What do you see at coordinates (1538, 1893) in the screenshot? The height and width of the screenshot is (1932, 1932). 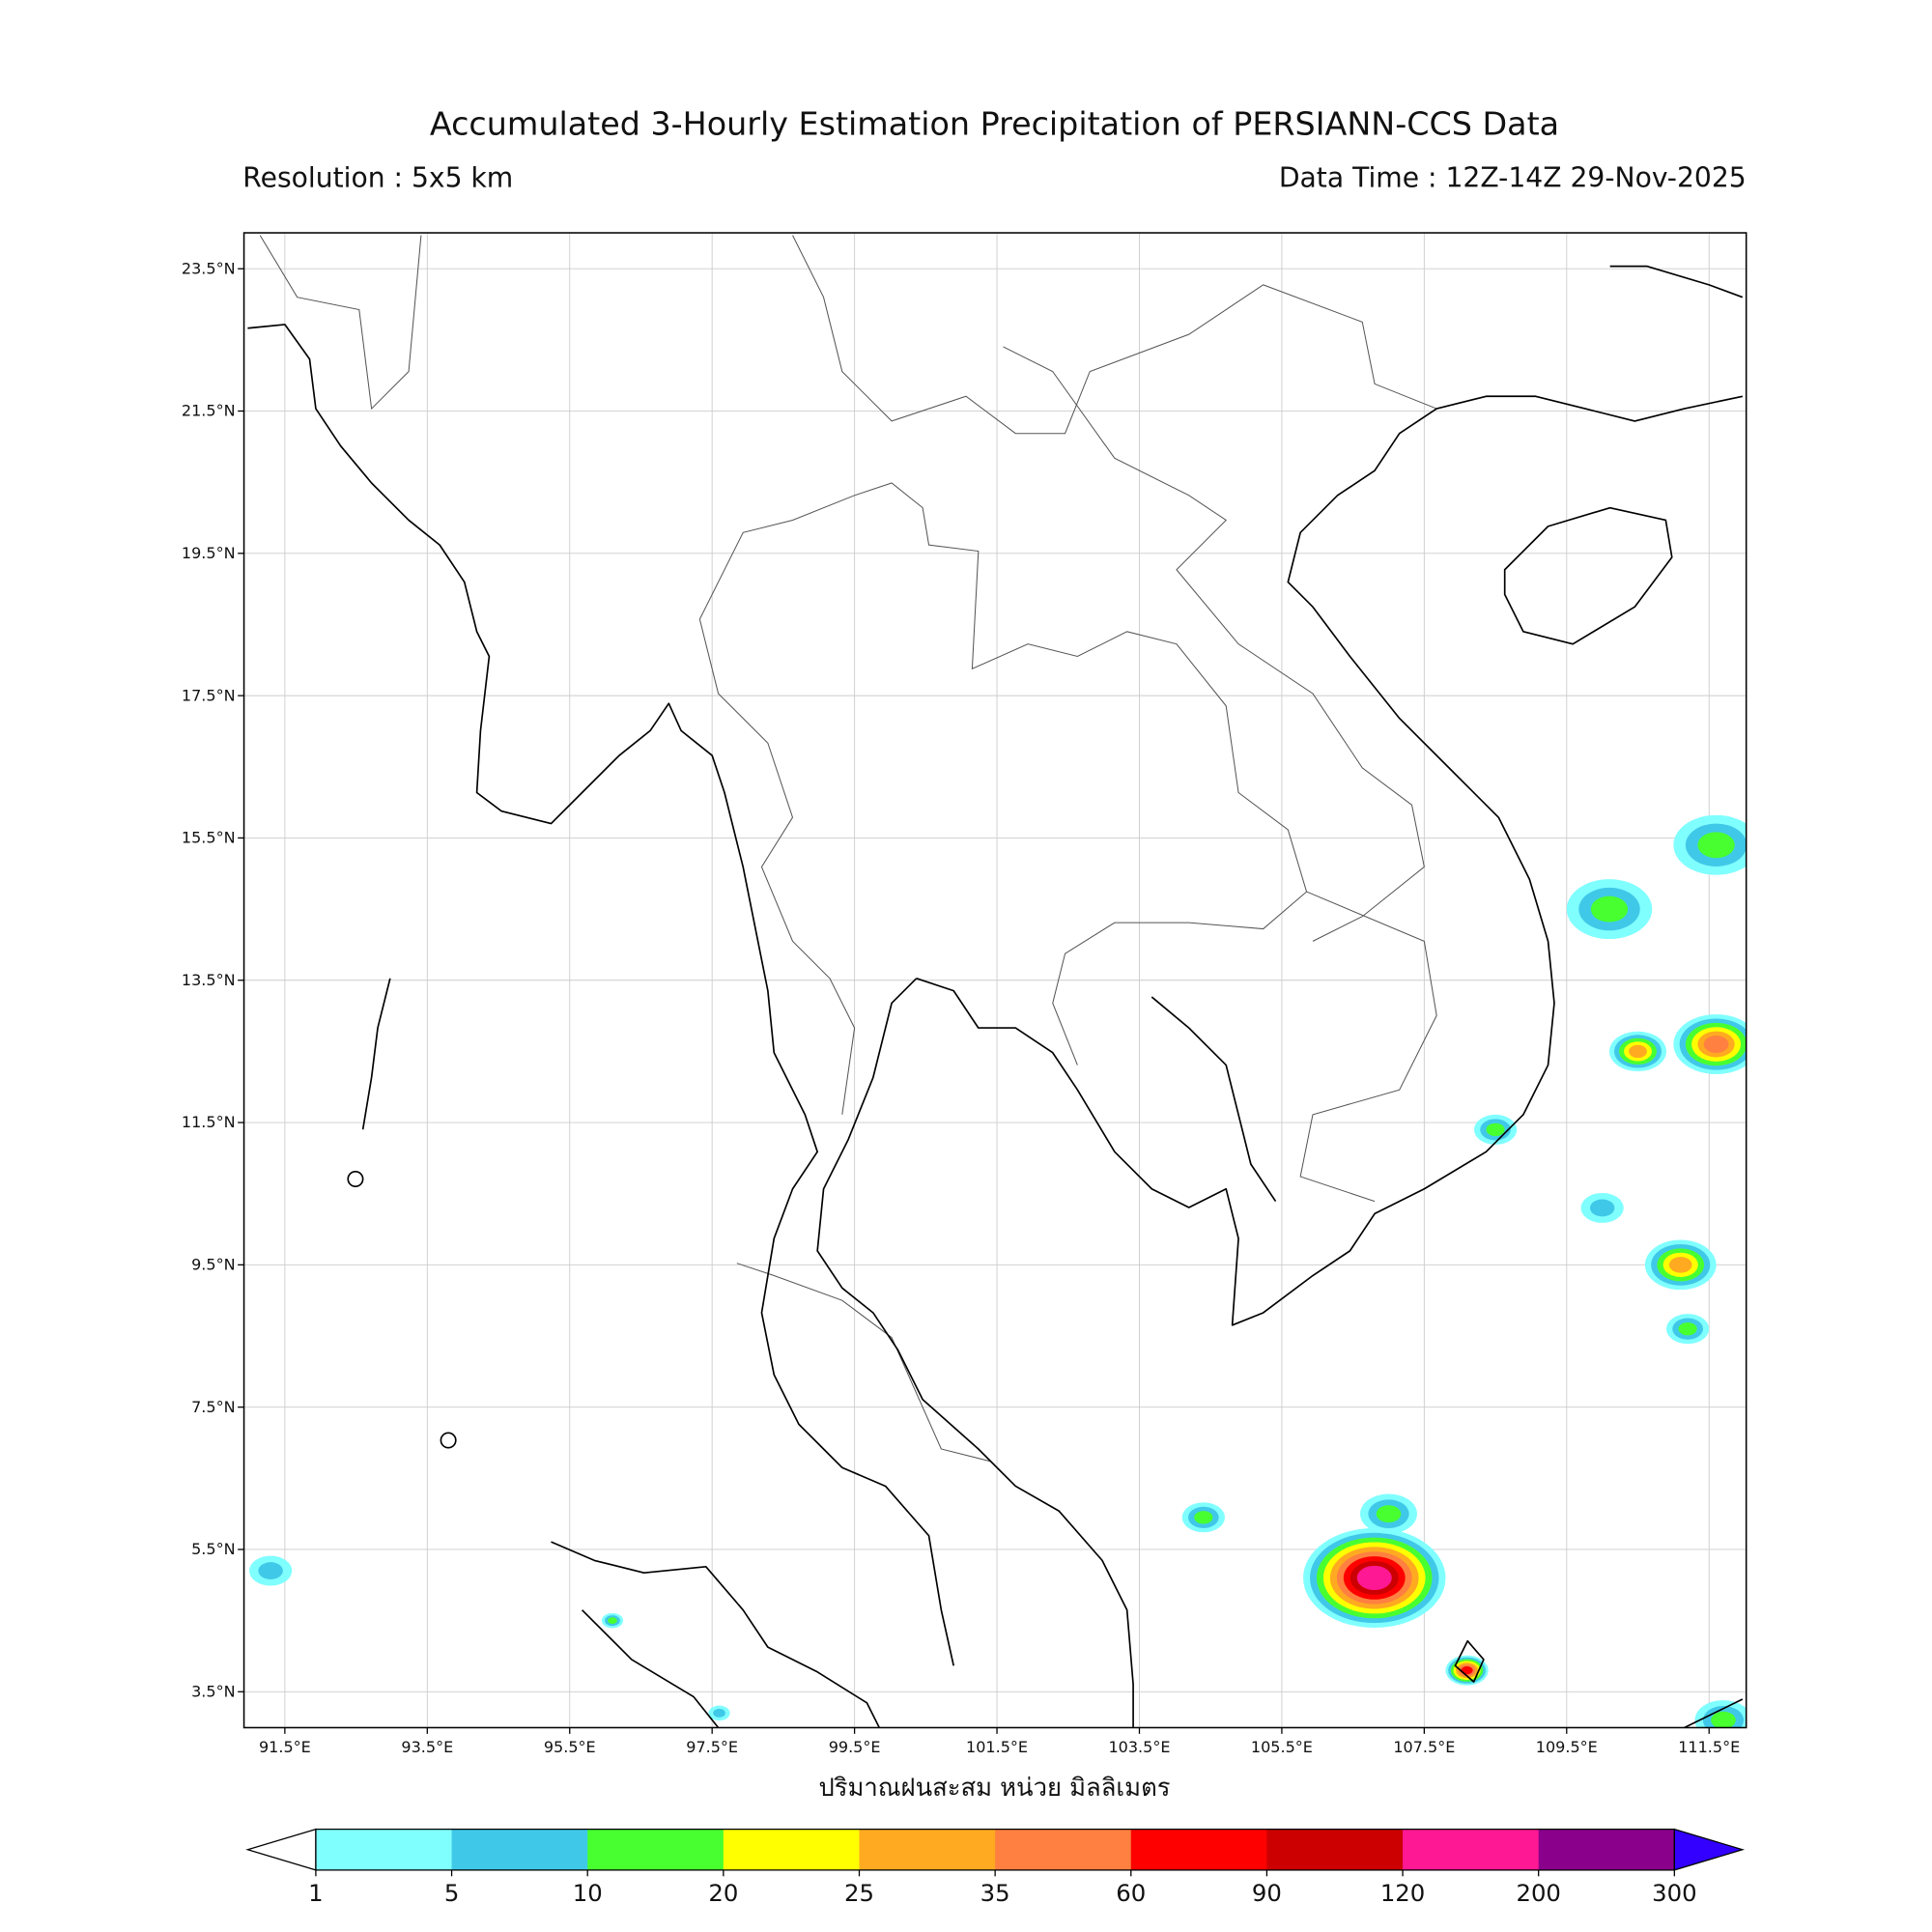 I see `colorbar-tick-label: 200` at bounding box center [1538, 1893].